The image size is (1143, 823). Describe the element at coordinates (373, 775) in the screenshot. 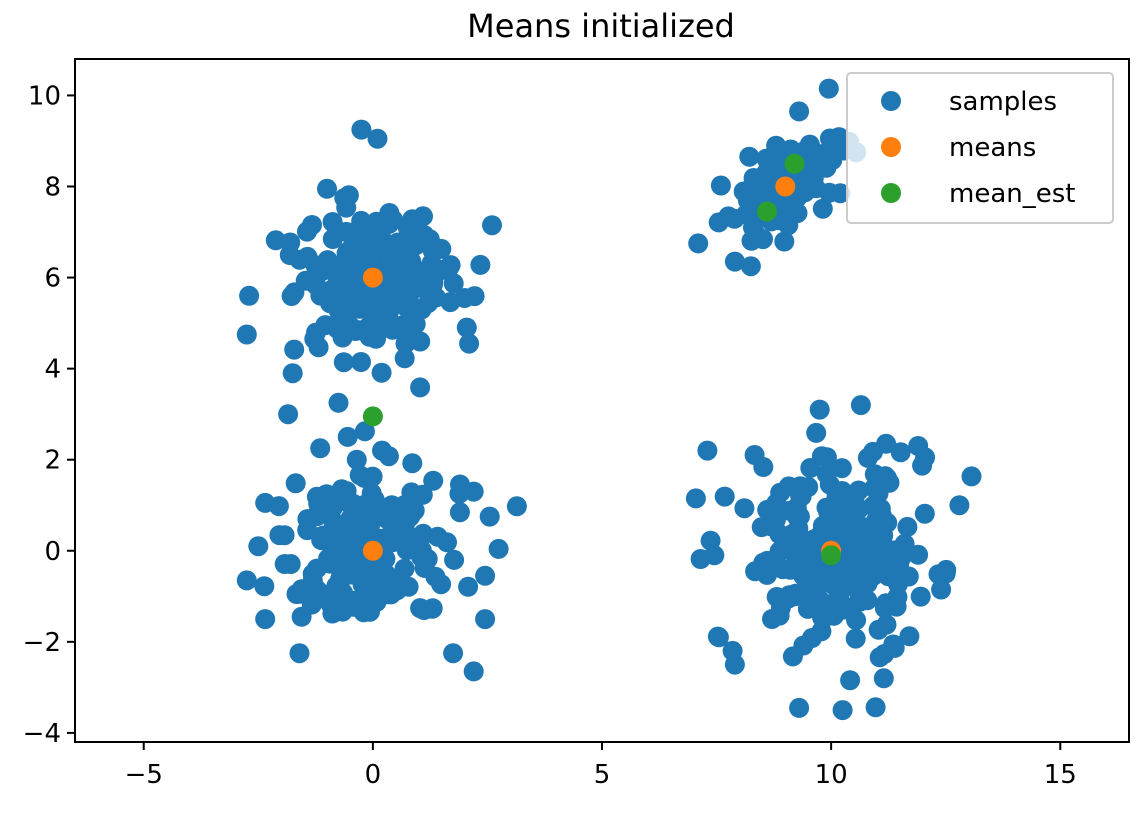

I see `x-tick-label-1: 0` at that location.